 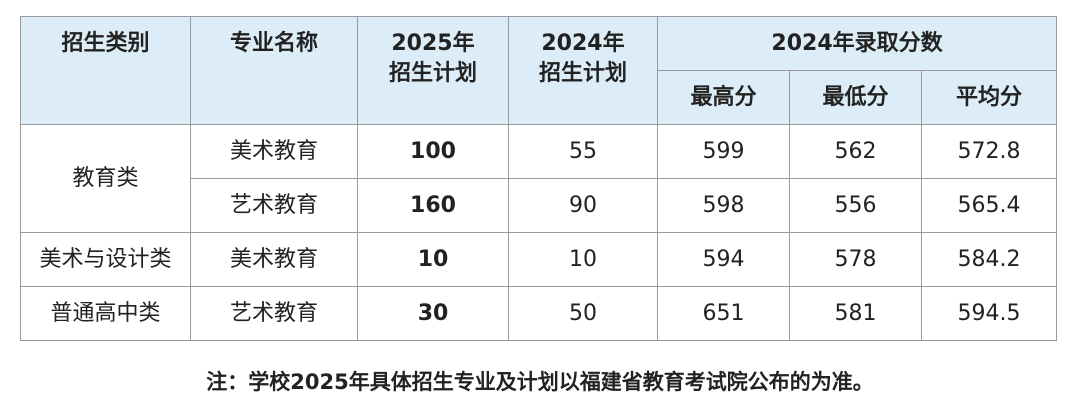 What do you see at coordinates (989, 259) in the screenshot?
I see `avg-cell: 584.2` at bounding box center [989, 259].